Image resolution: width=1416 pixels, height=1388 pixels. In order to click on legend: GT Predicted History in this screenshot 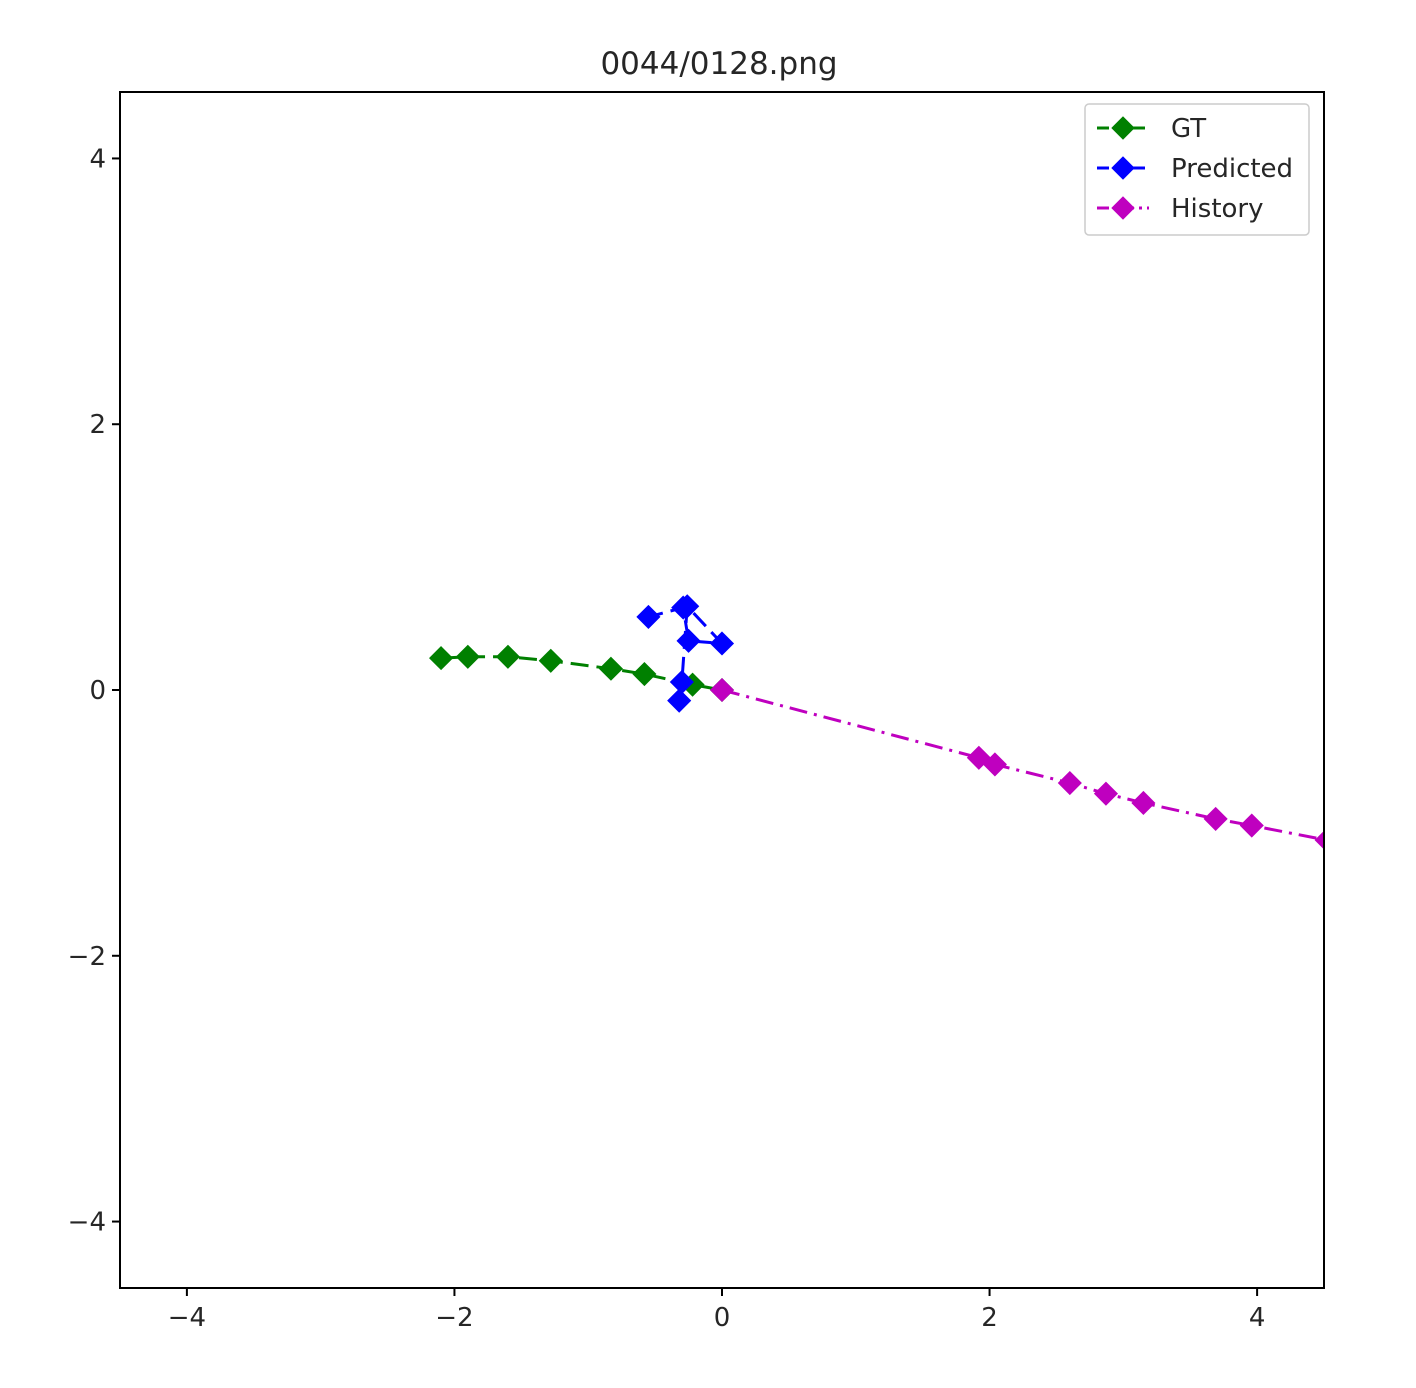, I will do `click(1197, 169)`.